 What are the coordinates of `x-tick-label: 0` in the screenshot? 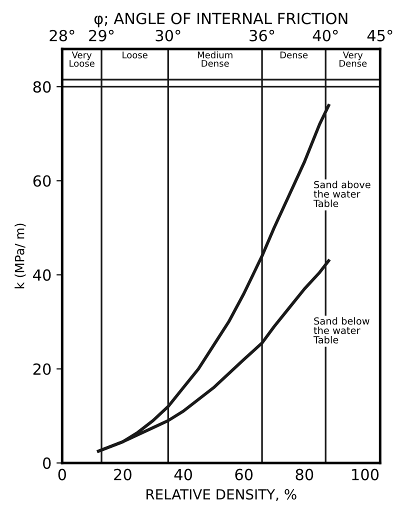 It's located at (62, 474).